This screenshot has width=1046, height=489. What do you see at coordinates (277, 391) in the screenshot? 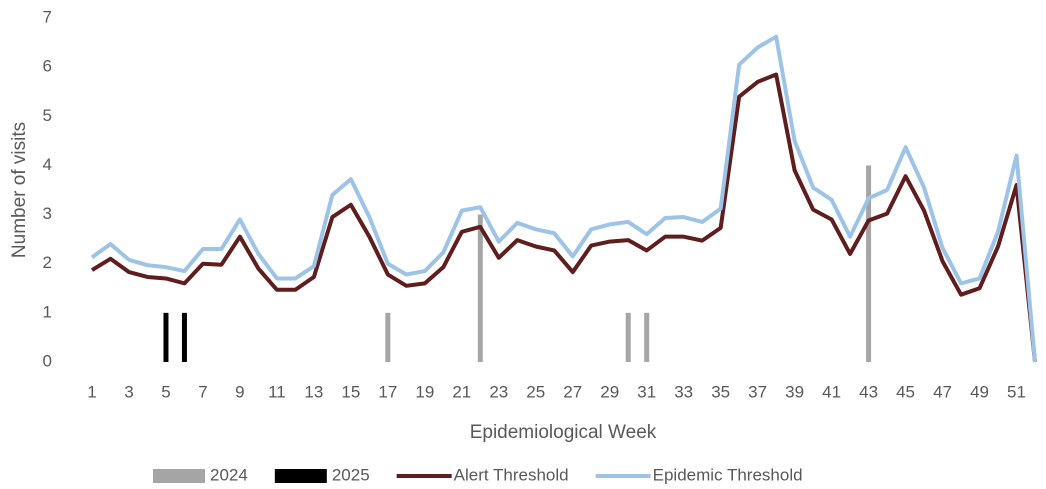
I see `x-tick-label: 11` at bounding box center [277, 391].